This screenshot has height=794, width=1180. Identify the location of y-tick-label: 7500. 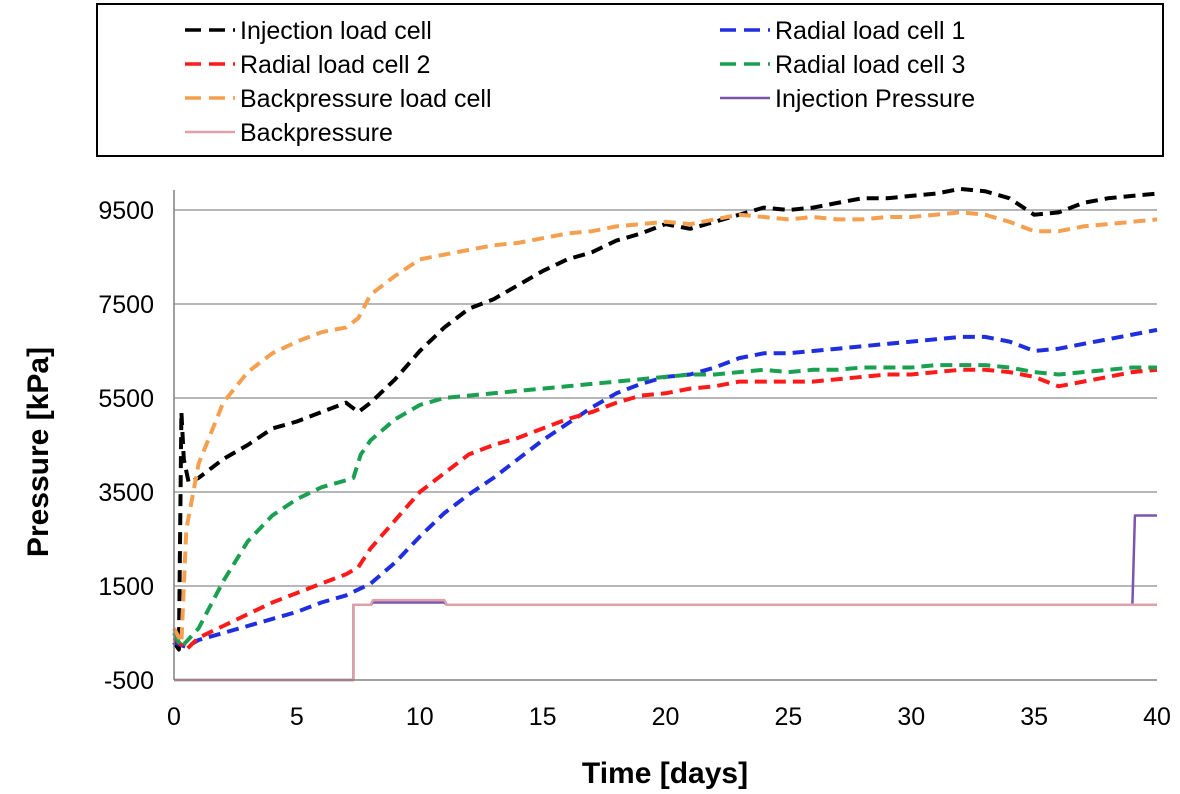
(126, 305).